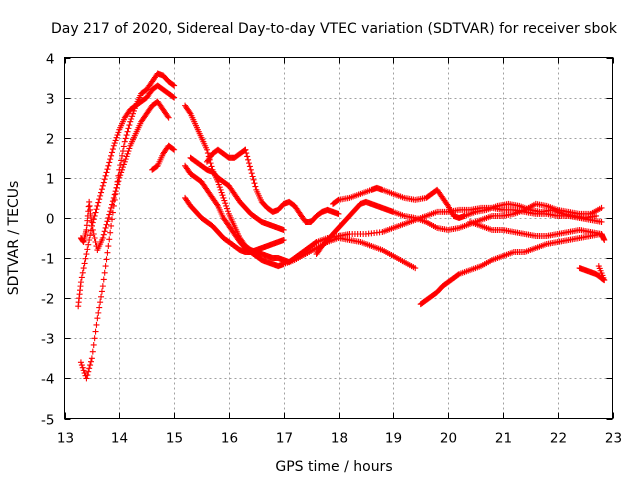 This screenshot has height=480, width=640. I want to click on y-tick-label: 2, so click(50, 140).